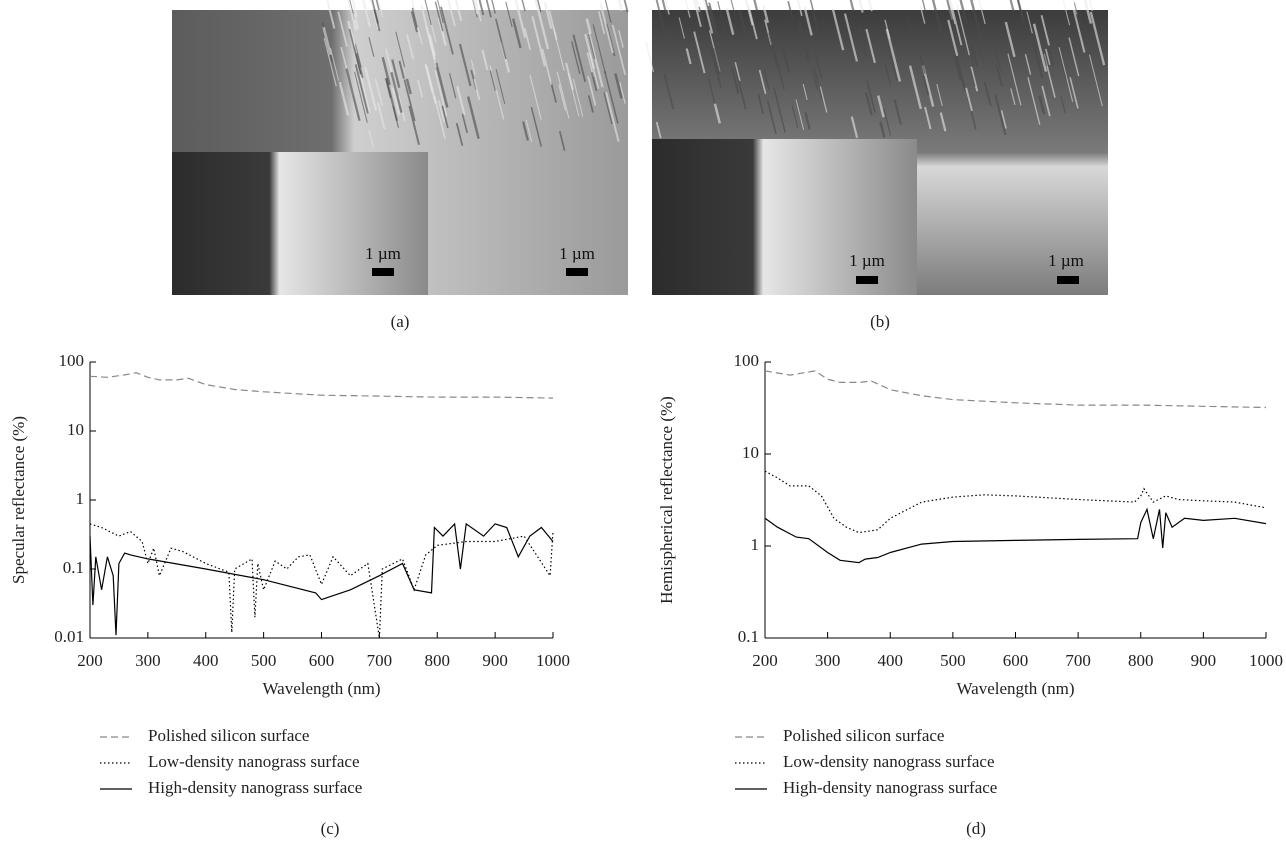 Image resolution: width=1286 pixels, height=841 pixels. What do you see at coordinates (889, 761) in the screenshot?
I see `legend-label: Low-density nanograss surface` at bounding box center [889, 761].